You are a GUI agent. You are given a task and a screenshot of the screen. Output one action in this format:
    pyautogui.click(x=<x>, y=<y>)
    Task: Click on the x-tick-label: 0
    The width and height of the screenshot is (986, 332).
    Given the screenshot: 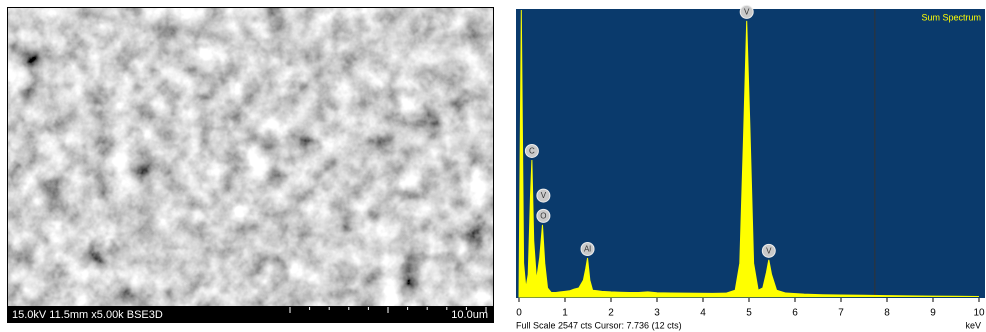 What is the action you would take?
    pyautogui.click(x=519, y=313)
    